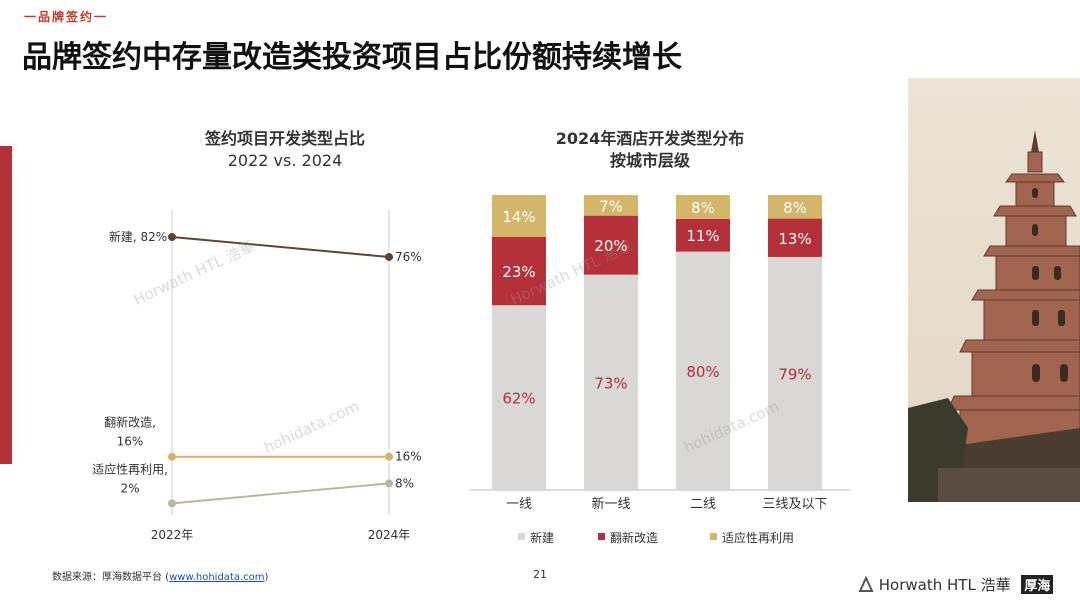 The image size is (1080, 608). What do you see at coordinates (172, 535) in the screenshot?
I see `x-tick-0: 2022年` at bounding box center [172, 535].